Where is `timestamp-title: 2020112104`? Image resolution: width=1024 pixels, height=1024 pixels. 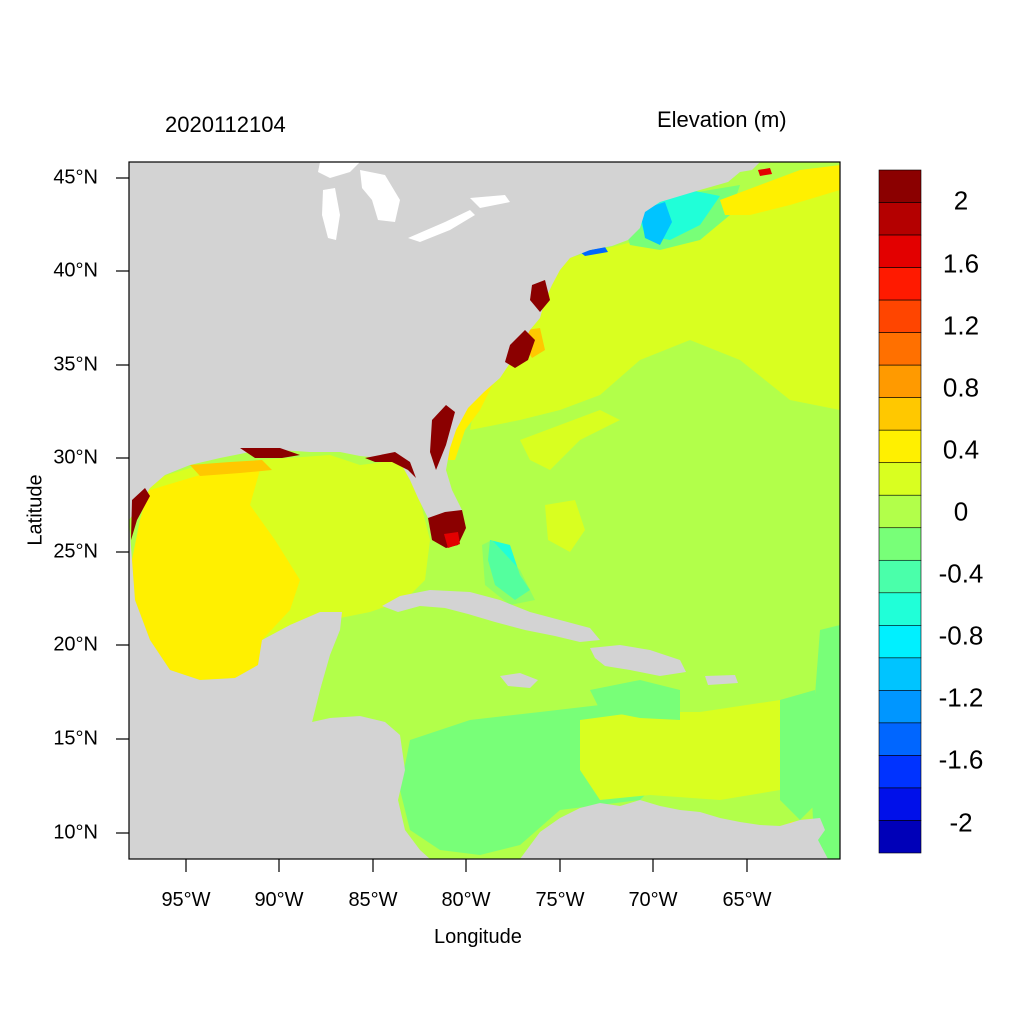 timestamp-title: 2020112104 is located at coordinates (225, 124).